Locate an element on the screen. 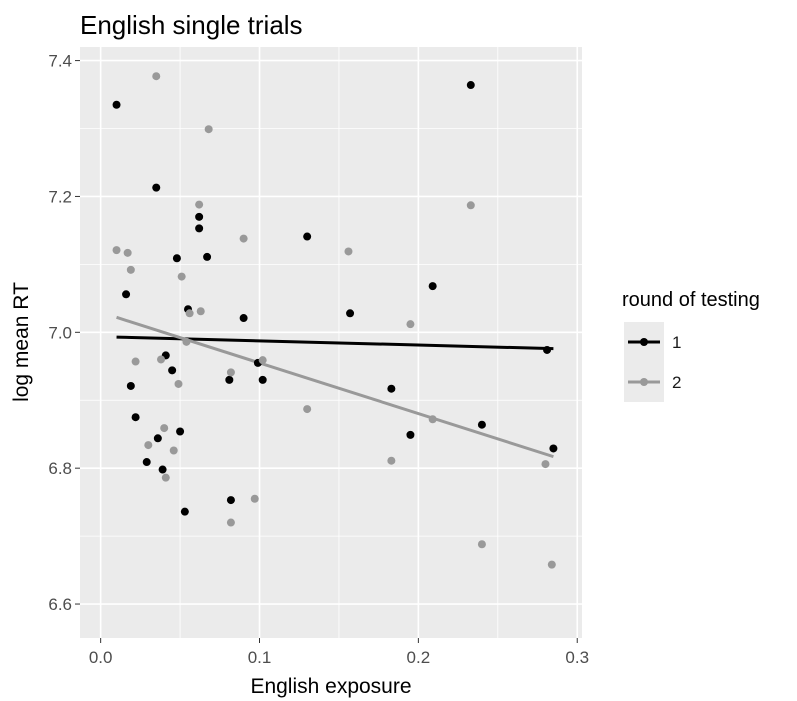 This screenshot has height=701, width=797. y-tick-label: 6.6 is located at coordinates (60, 604).